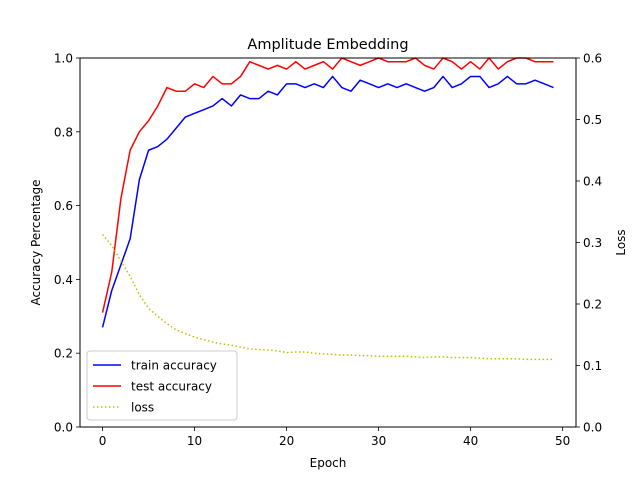 The height and width of the screenshot is (480, 640). What do you see at coordinates (174, 366) in the screenshot?
I see `legend-label-train-accuracy: train accuracy` at bounding box center [174, 366].